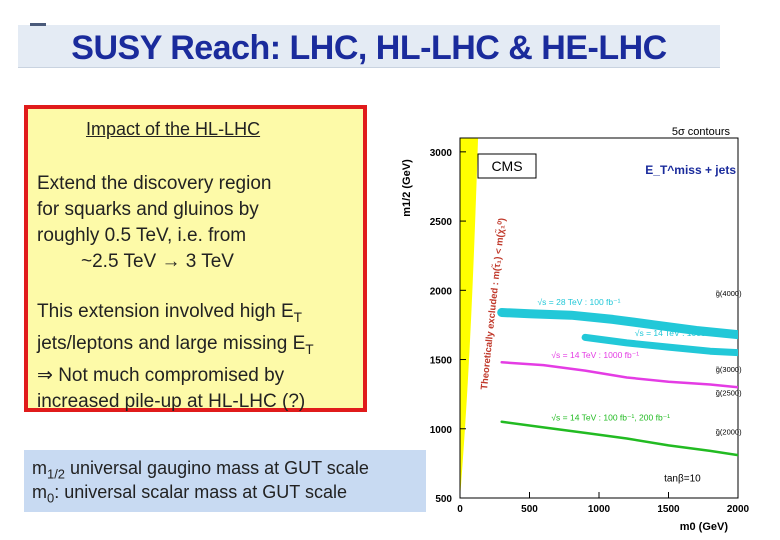 This screenshot has height=540, width=780. I want to click on m12-text: universal gaugino mass at GUT scale, so click(217, 468).